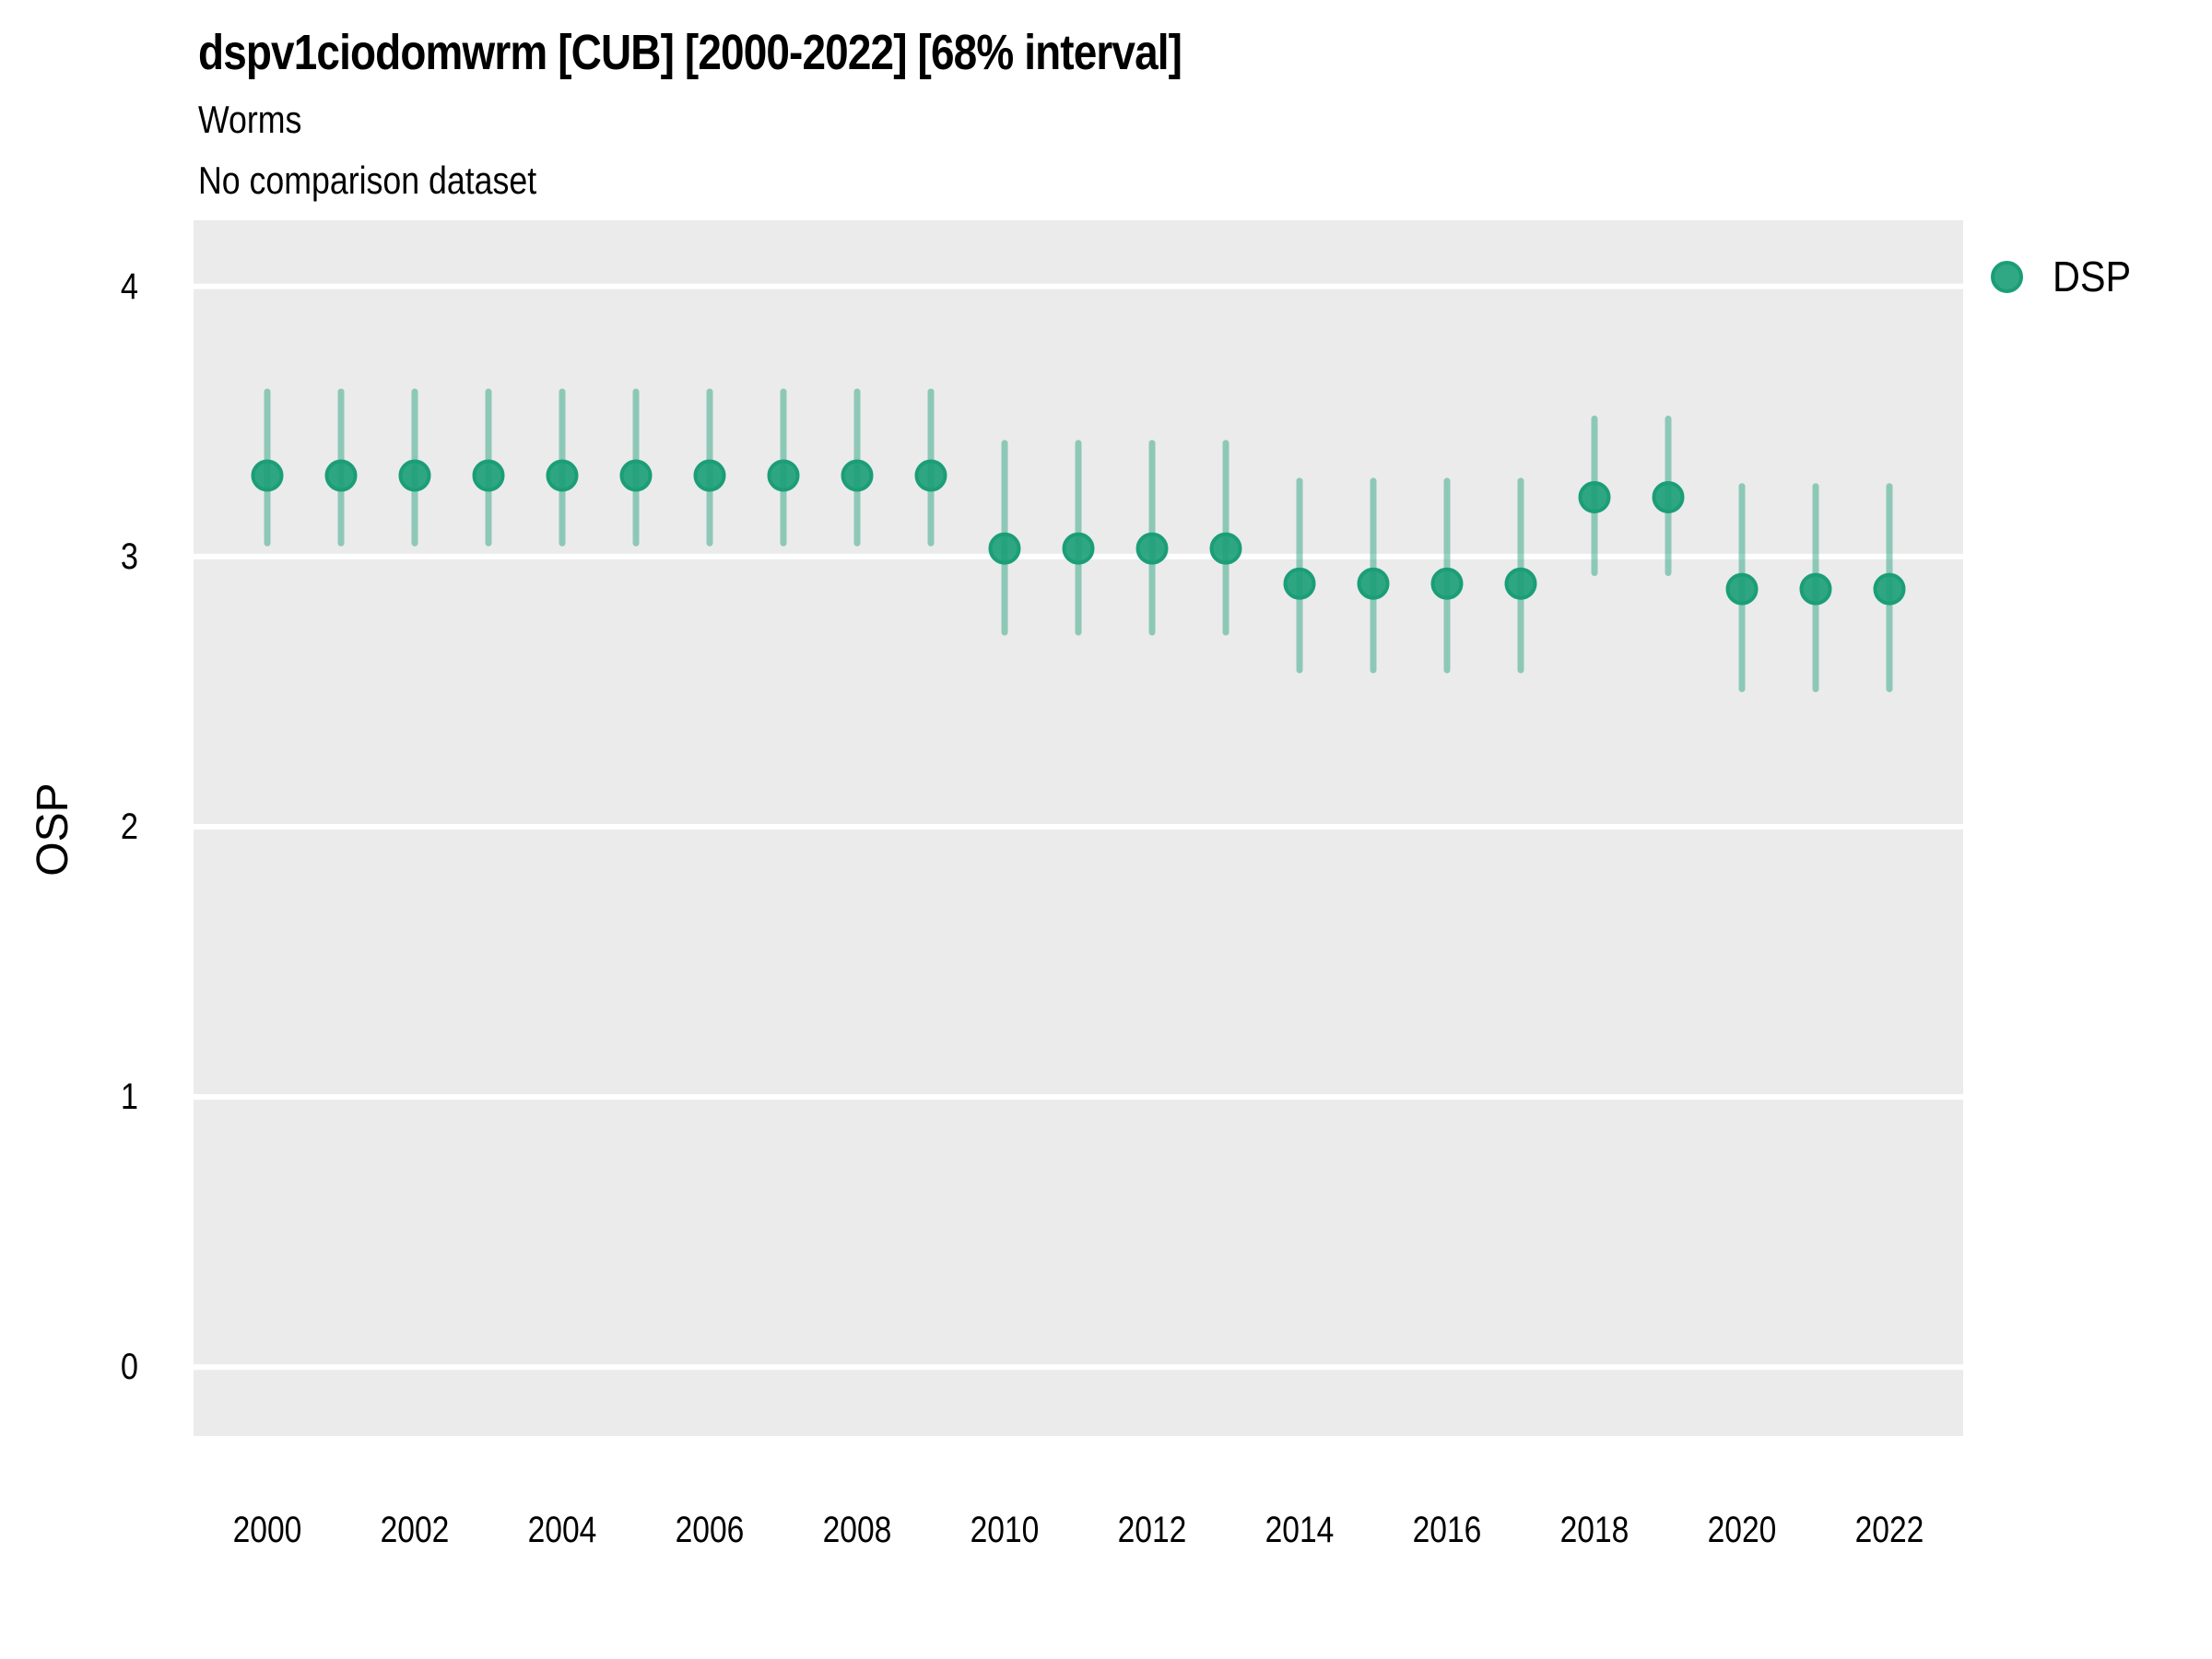 The image size is (2212, 1659). I want to click on data-point-DSP-2006, so click(709, 475).